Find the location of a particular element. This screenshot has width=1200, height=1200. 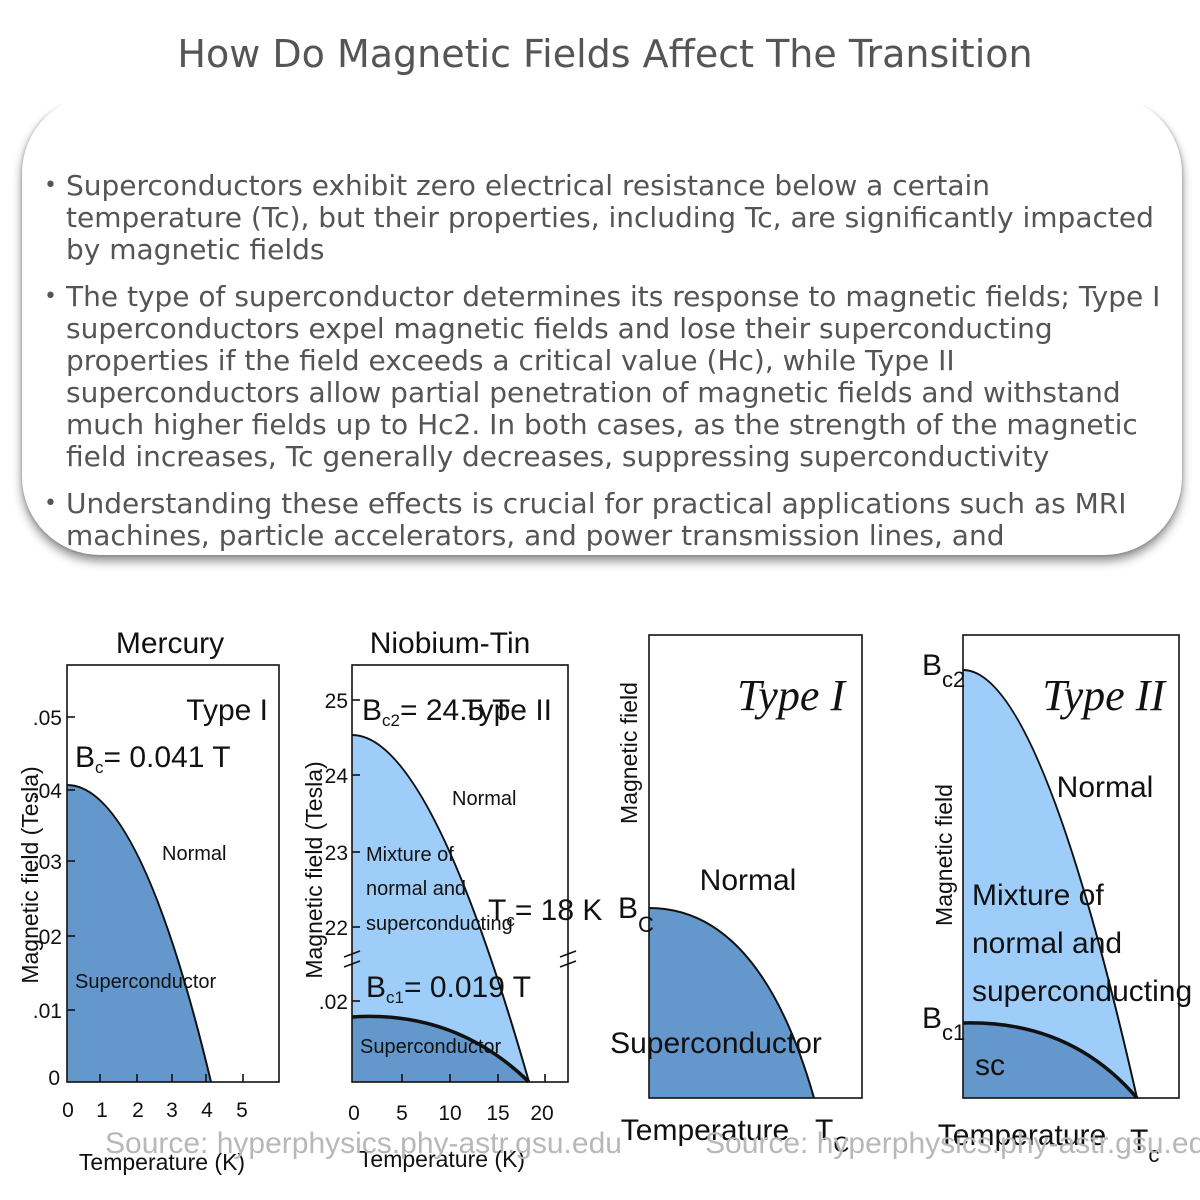

type1-superconductor-region is located at coordinates (731, 1003).